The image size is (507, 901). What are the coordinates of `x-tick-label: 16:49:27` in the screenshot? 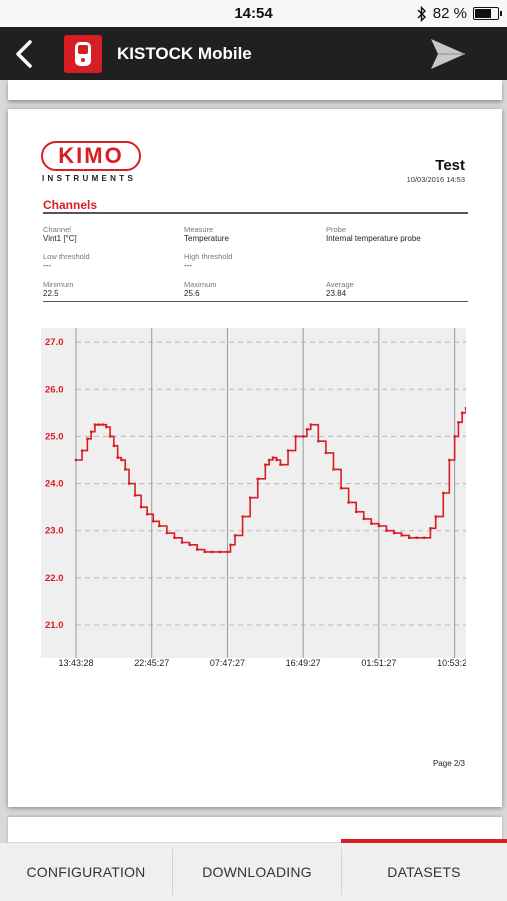 It's located at (303, 663).